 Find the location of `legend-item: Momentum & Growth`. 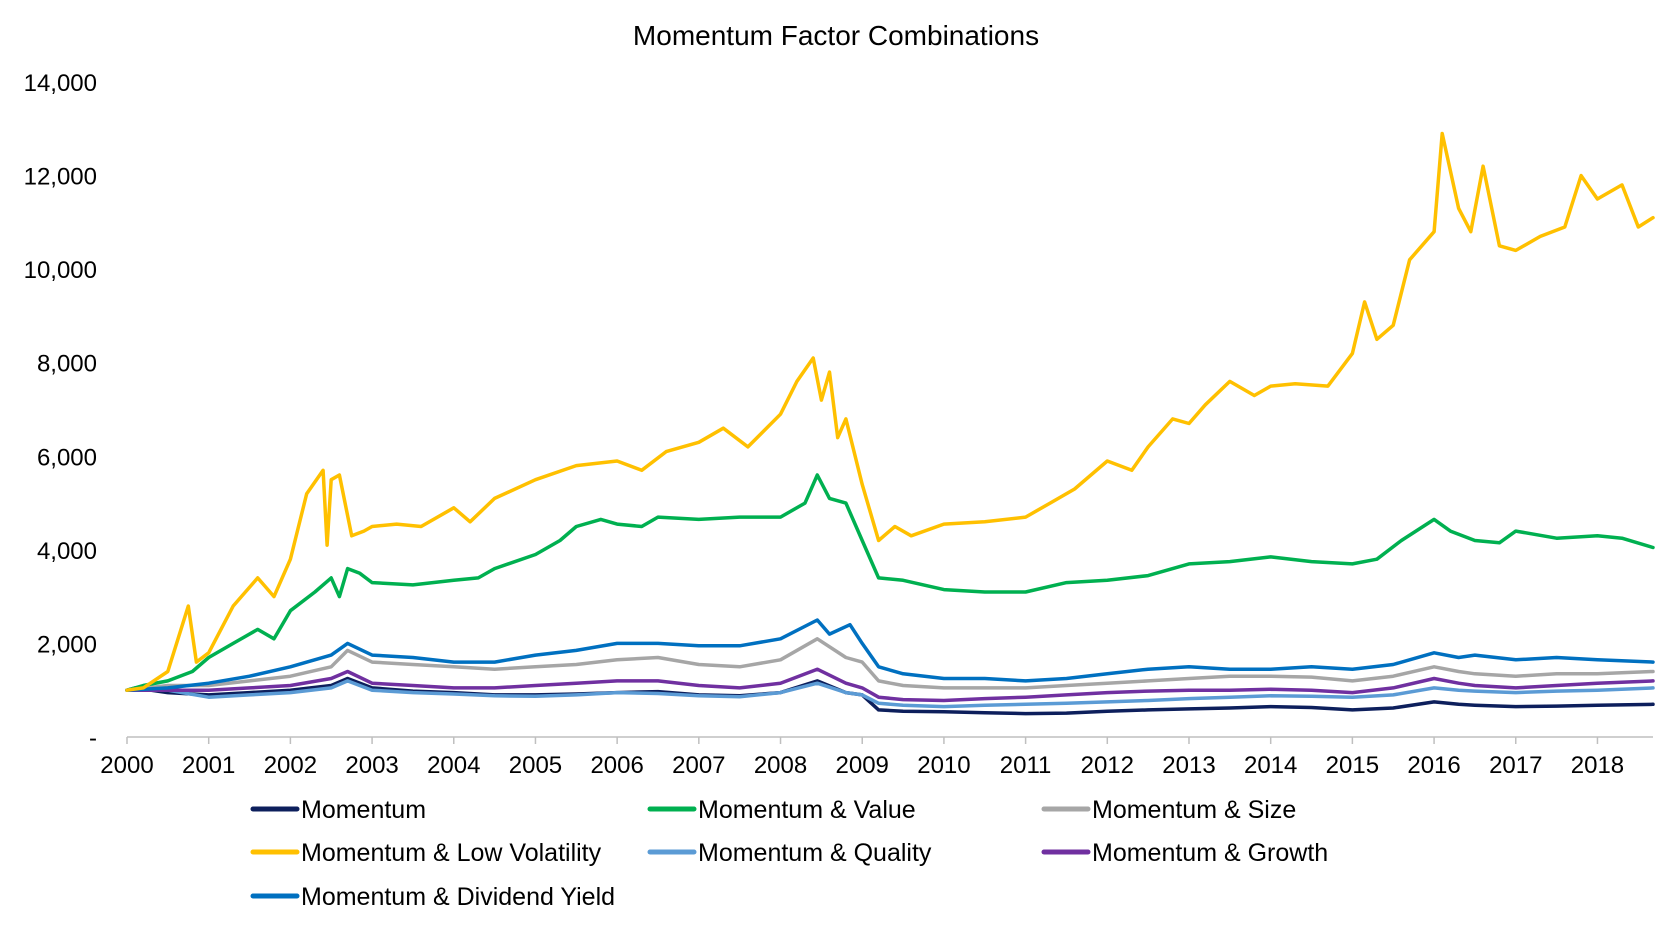

legend-item: Momentum & Growth is located at coordinates (1184, 853).